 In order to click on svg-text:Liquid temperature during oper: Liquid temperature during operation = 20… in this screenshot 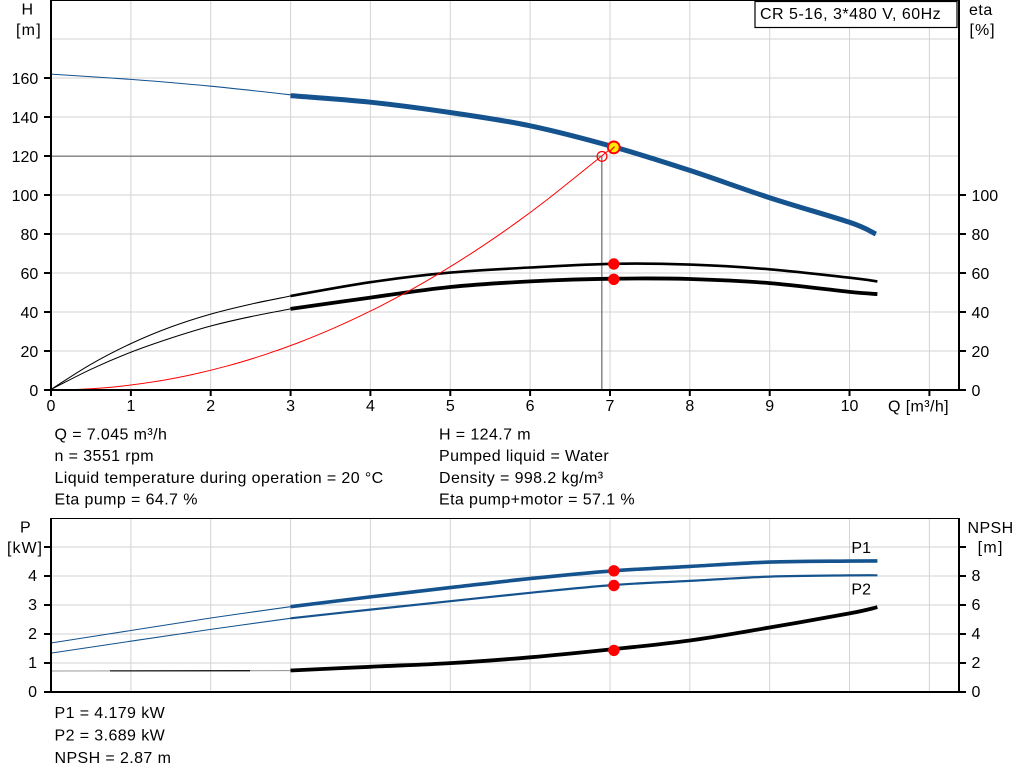, I will do `click(219, 478)`.